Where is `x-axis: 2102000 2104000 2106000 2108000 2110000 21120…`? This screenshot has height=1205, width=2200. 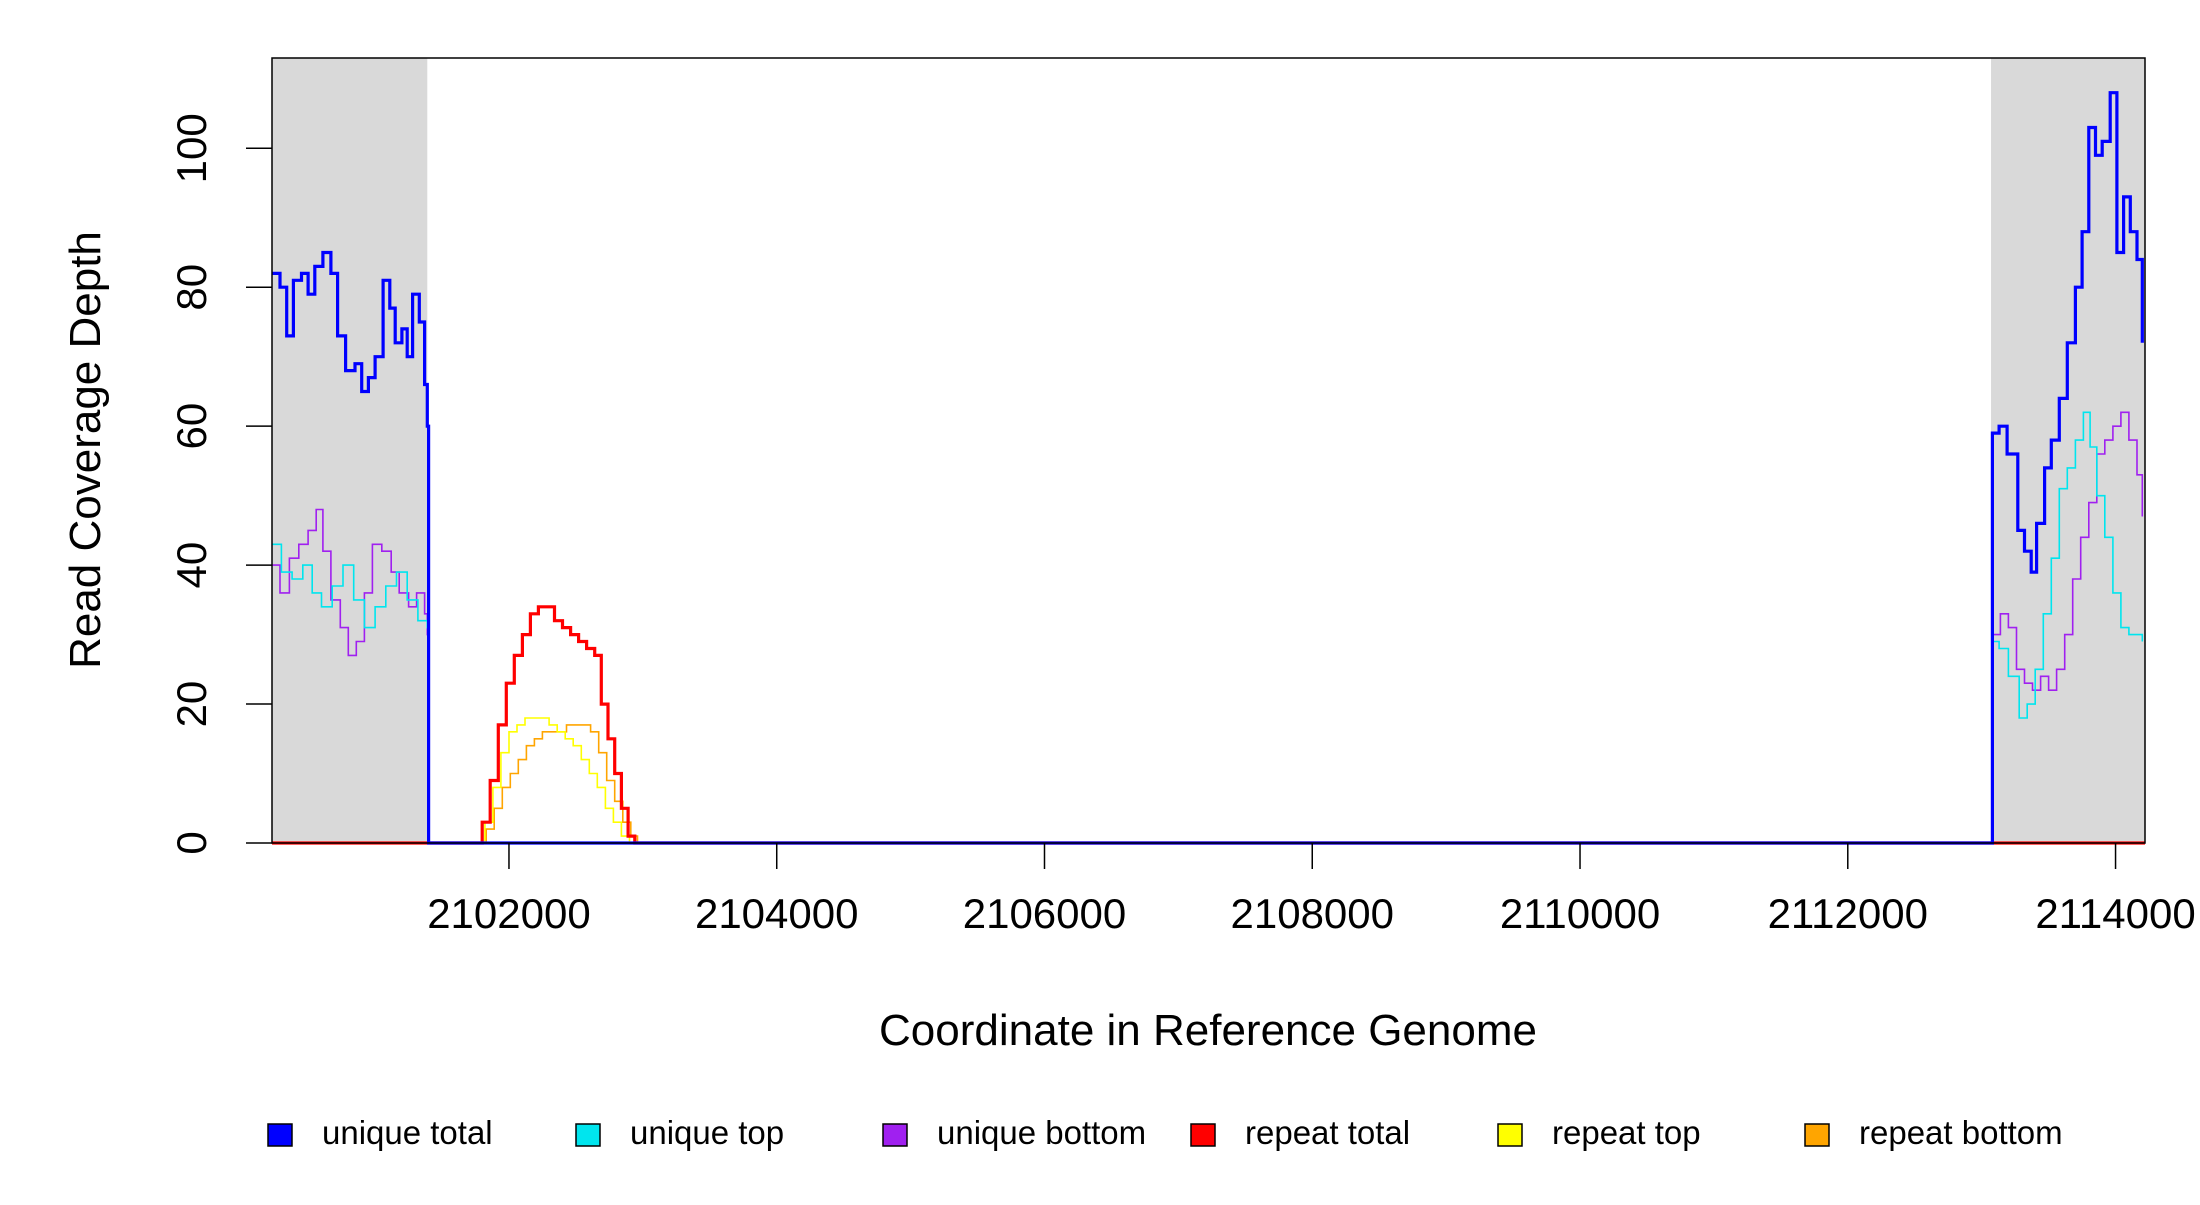 x-axis: 2102000 2104000 2106000 2108000 2110000 21120… is located at coordinates (1311, 890).